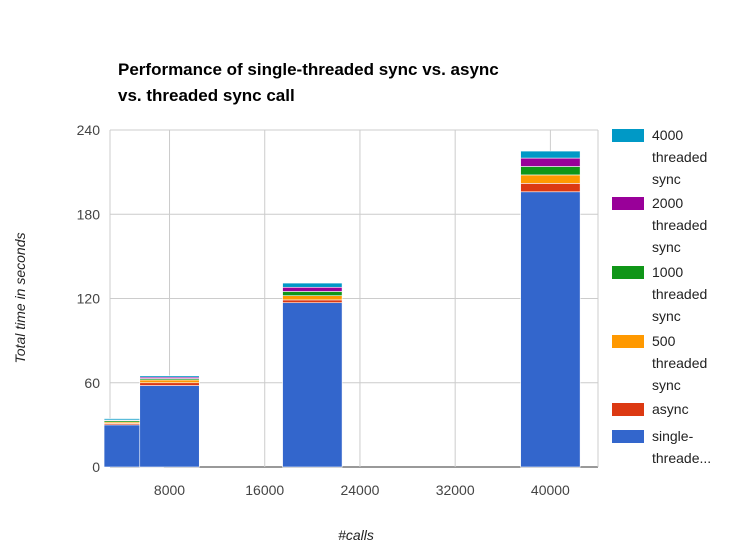 The image size is (734, 556). Describe the element at coordinates (89, 214) in the screenshot. I see `y-tick-label: 180` at that location.